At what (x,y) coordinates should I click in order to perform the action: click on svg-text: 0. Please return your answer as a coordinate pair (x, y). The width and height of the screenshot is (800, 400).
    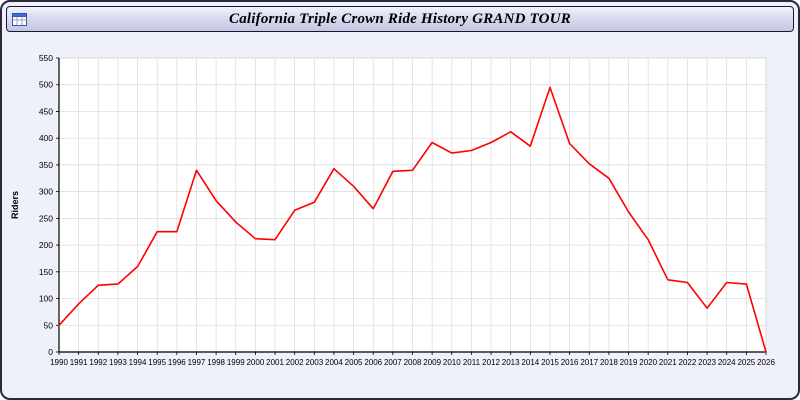
    Looking at the image, I should click on (50, 352).